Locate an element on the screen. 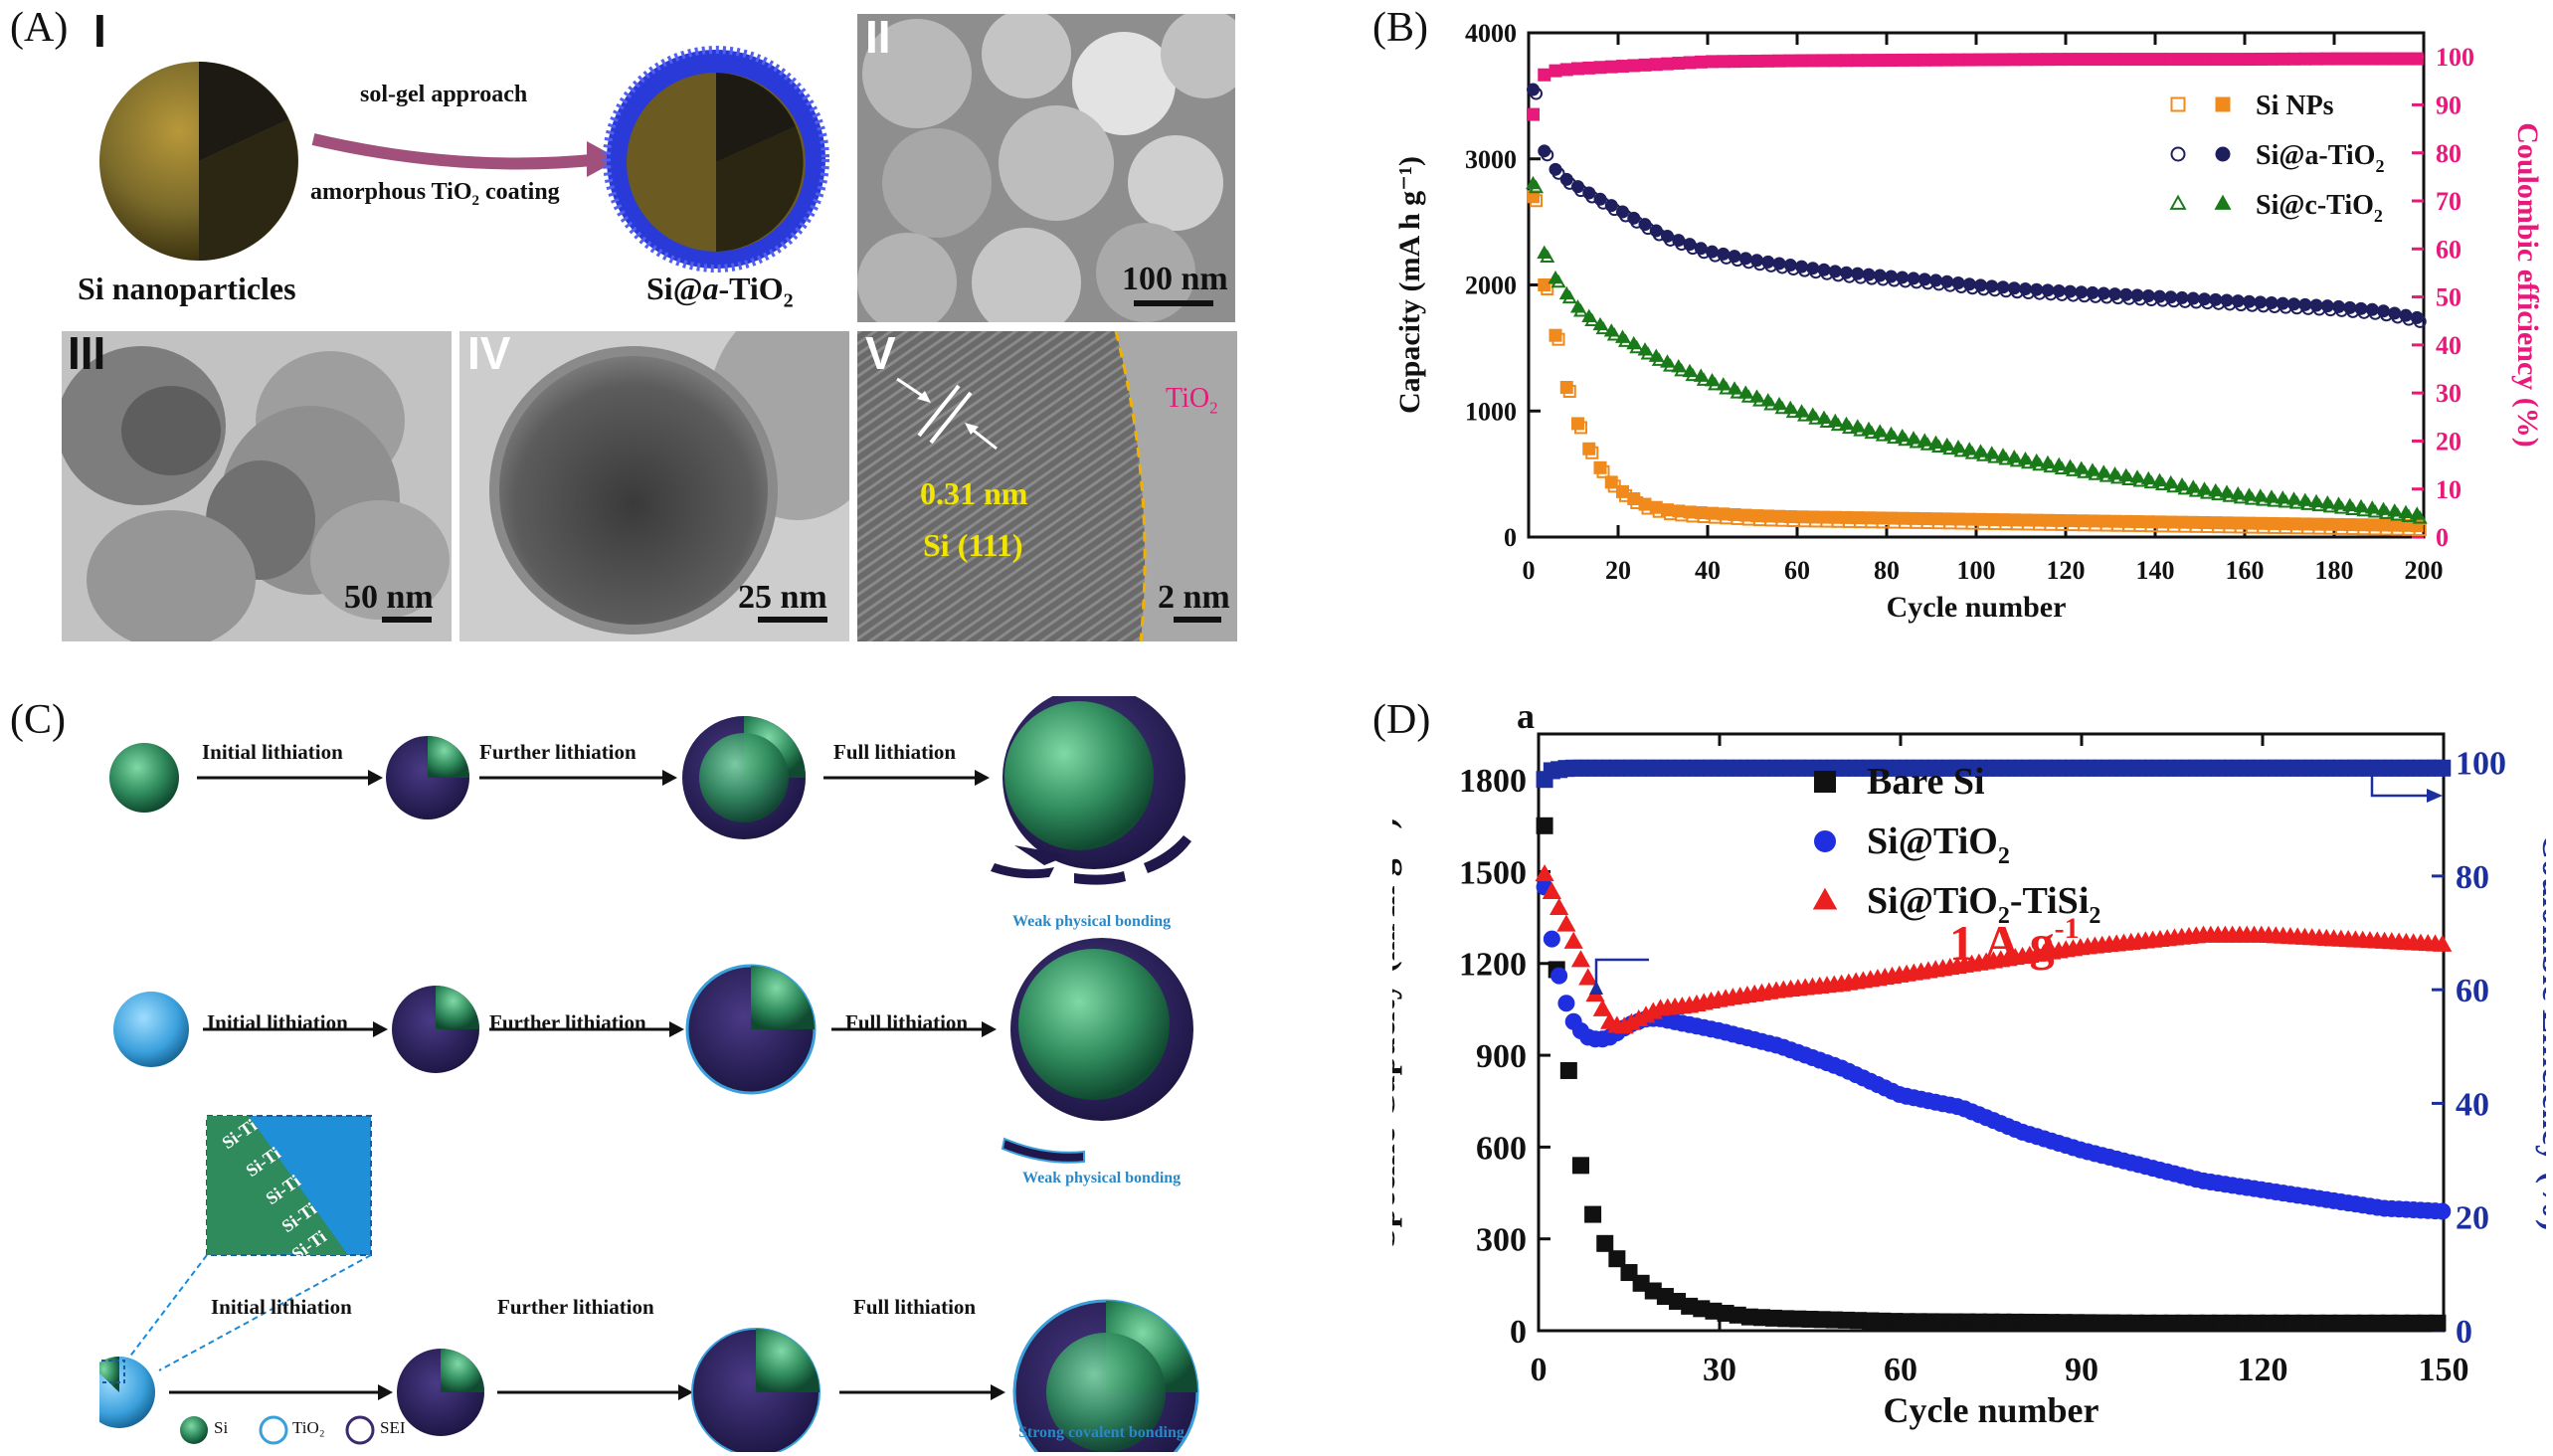  row-si-tio2-tisi2 is located at coordinates (649, 1375).